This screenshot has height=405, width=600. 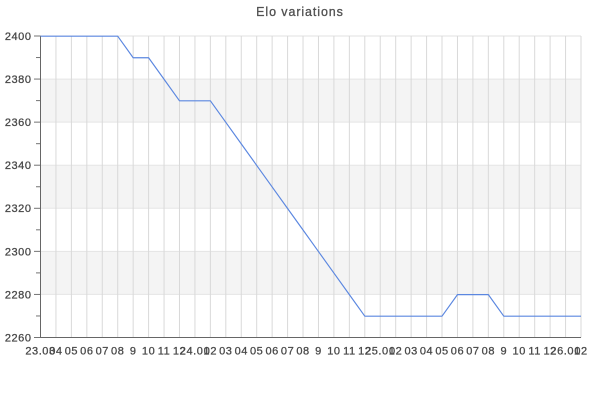 I want to click on svg-text: 2280, so click(x=18, y=295).